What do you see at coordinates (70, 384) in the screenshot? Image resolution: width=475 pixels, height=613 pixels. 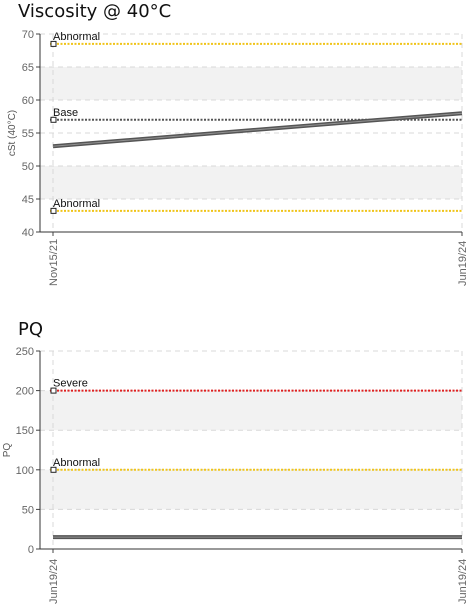 I see `reference-label: Severe` at bounding box center [70, 384].